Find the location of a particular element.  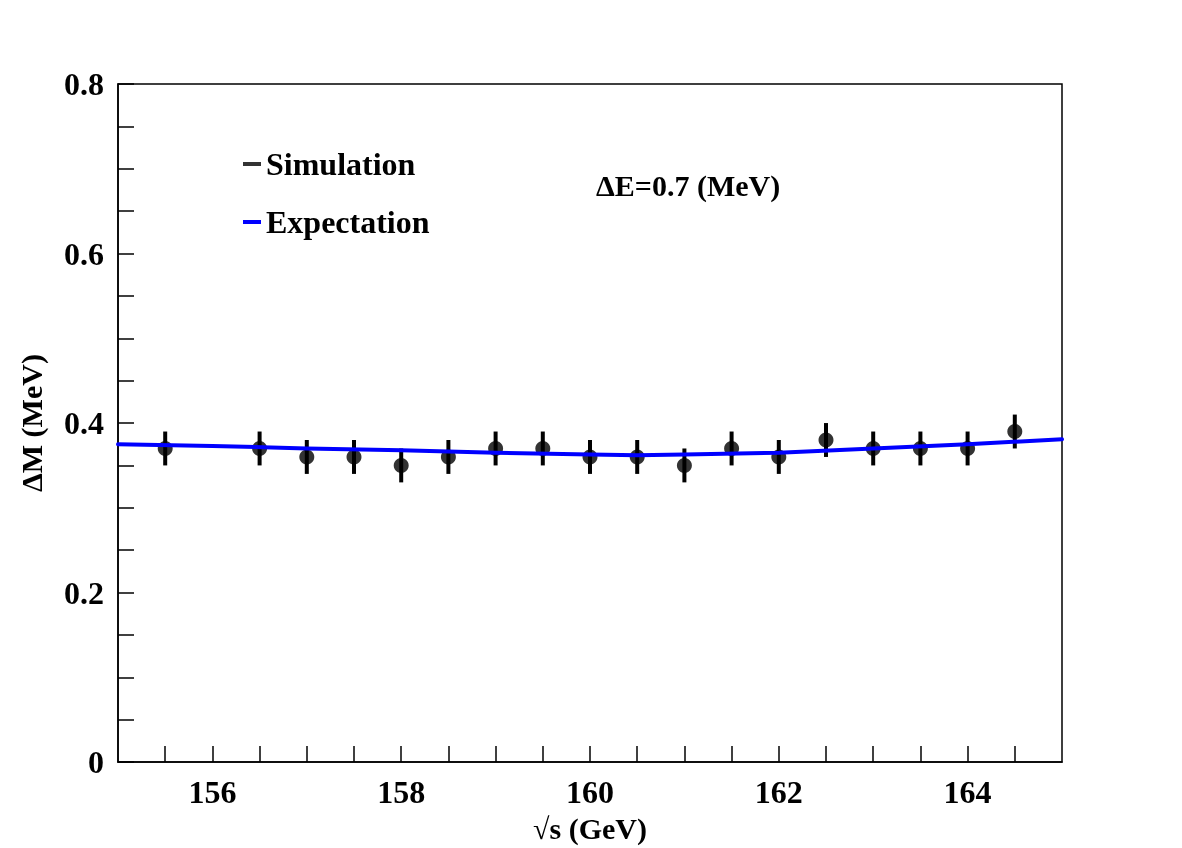

y-tick-label: 0.8 is located at coordinates (84, 84).